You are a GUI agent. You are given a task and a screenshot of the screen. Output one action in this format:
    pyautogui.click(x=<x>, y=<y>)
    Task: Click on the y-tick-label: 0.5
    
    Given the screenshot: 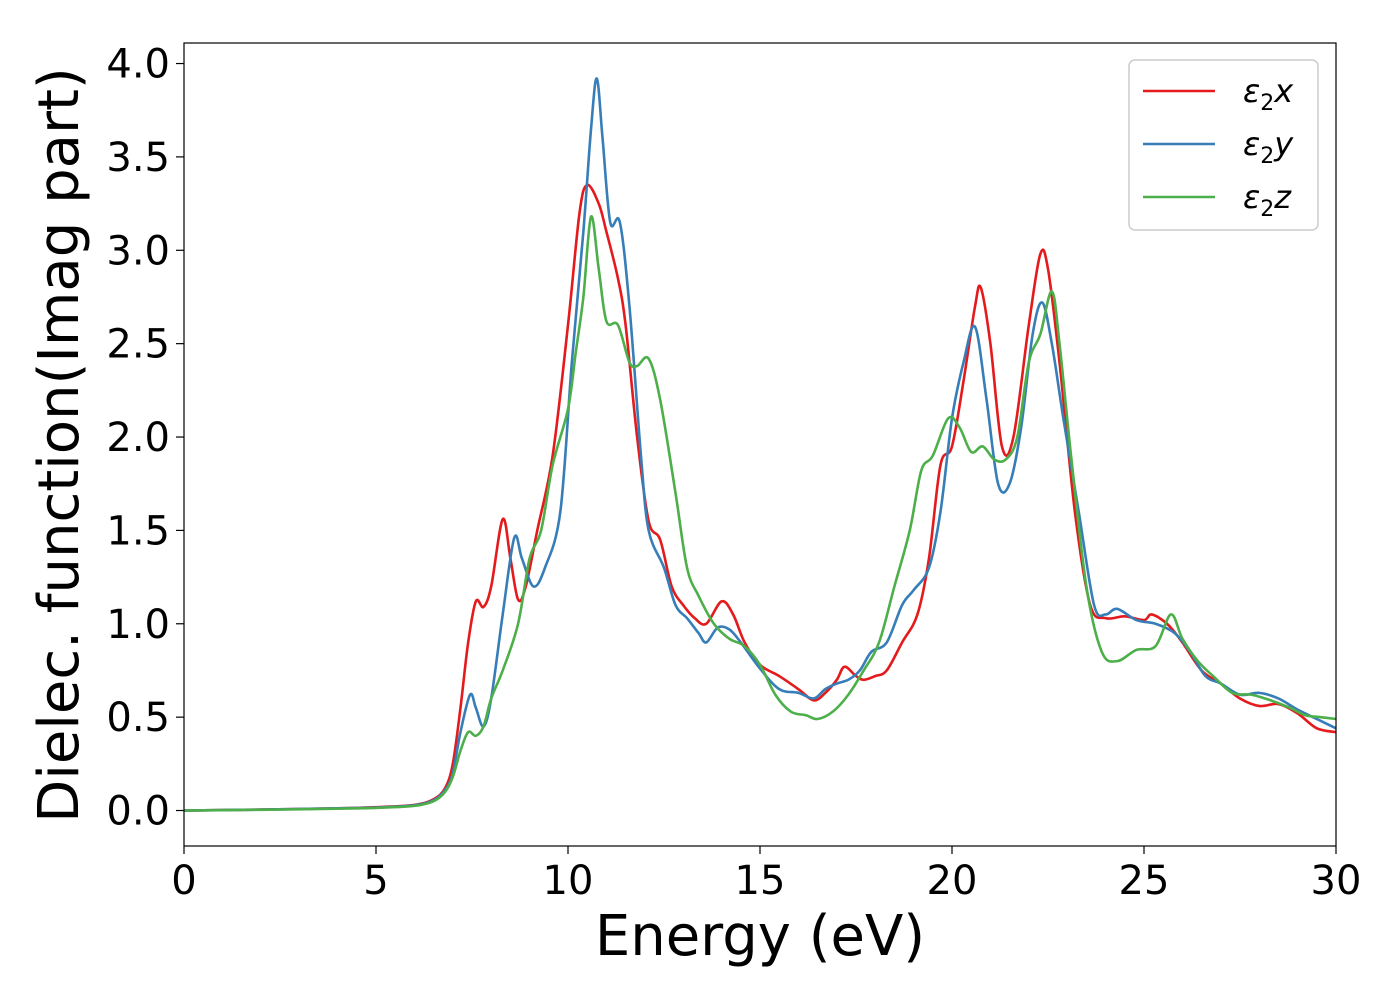 What is the action you would take?
    pyautogui.click(x=138, y=718)
    